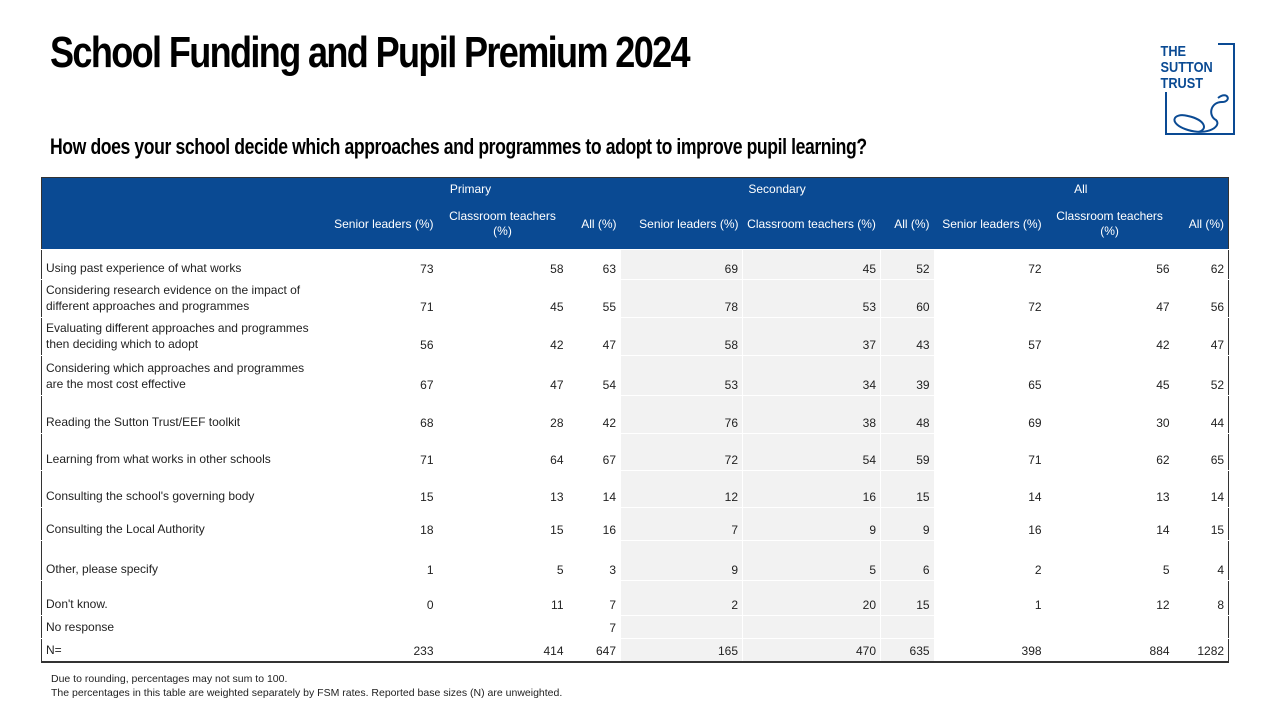 The height and width of the screenshot is (720, 1280). Describe the element at coordinates (594, 336) in the screenshot. I see `table-cell: 47` at that location.